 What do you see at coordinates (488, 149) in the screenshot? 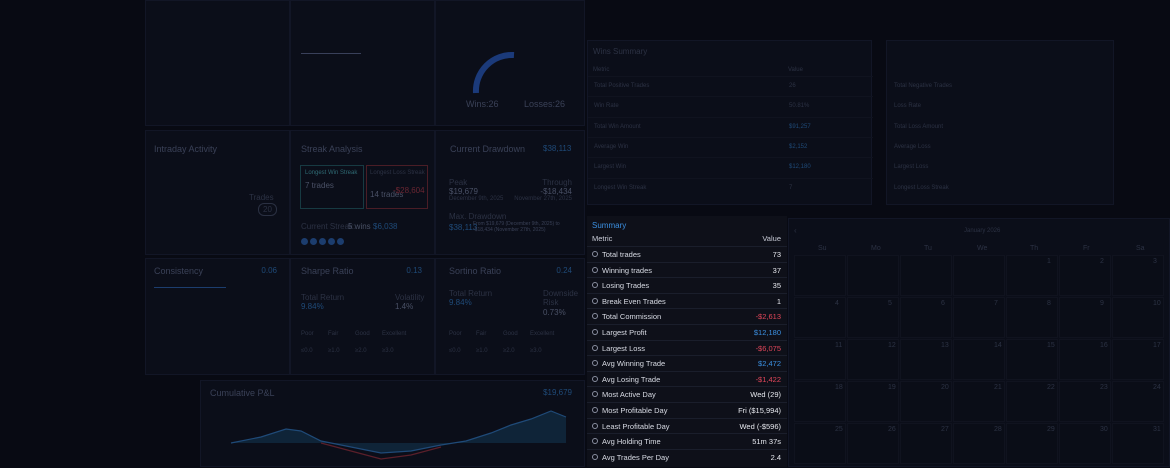
I see `card-title: Current Drawdown` at bounding box center [488, 149].